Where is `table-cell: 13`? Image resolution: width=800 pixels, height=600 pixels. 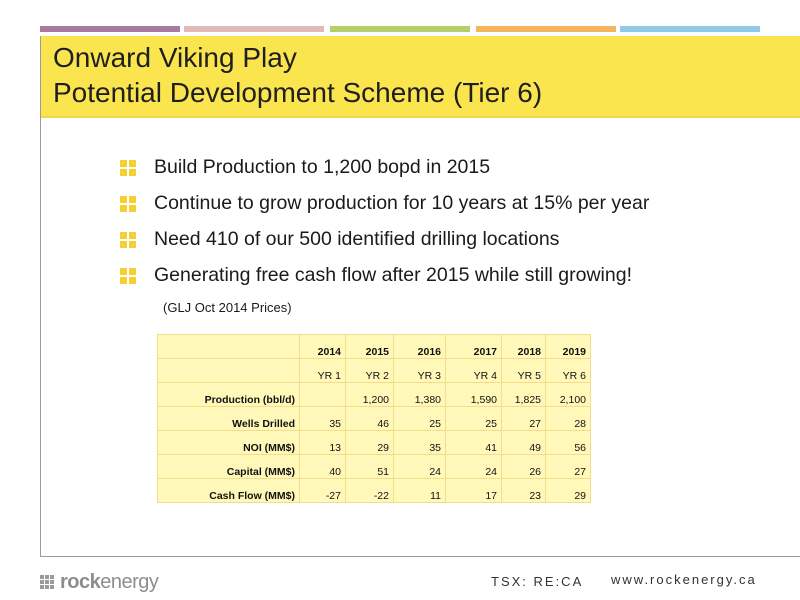
table-cell: 13 is located at coordinates (322, 442).